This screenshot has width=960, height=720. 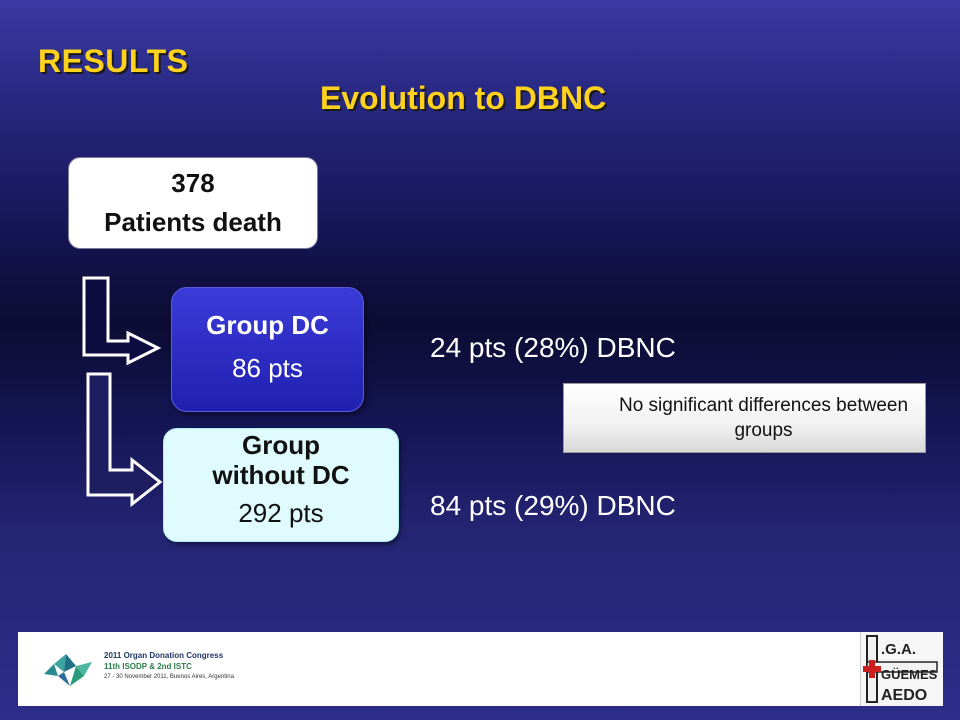 What do you see at coordinates (148, 666) in the screenshot?
I see `congress-subtitle: 11th ISODP & 2nd ISTC` at bounding box center [148, 666].